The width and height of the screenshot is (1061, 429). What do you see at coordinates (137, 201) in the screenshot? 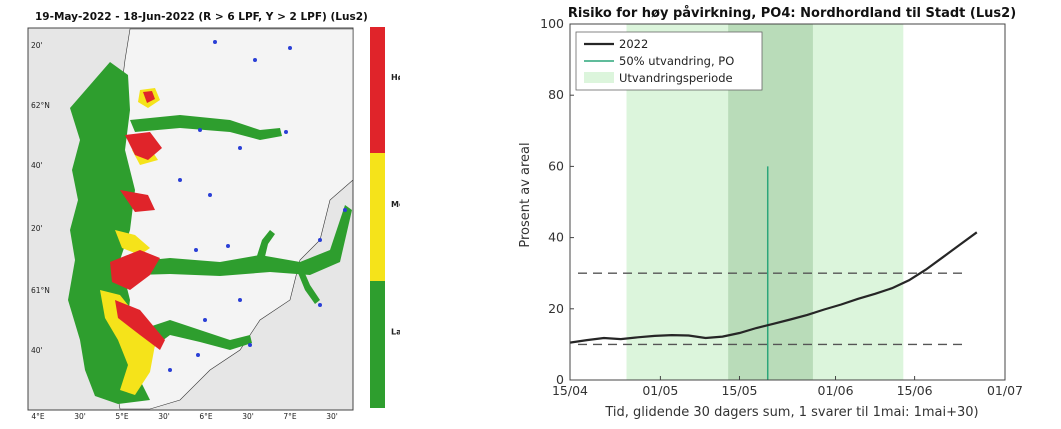
I see `red-zone-upper-mid` at bounding box center [137, 201].